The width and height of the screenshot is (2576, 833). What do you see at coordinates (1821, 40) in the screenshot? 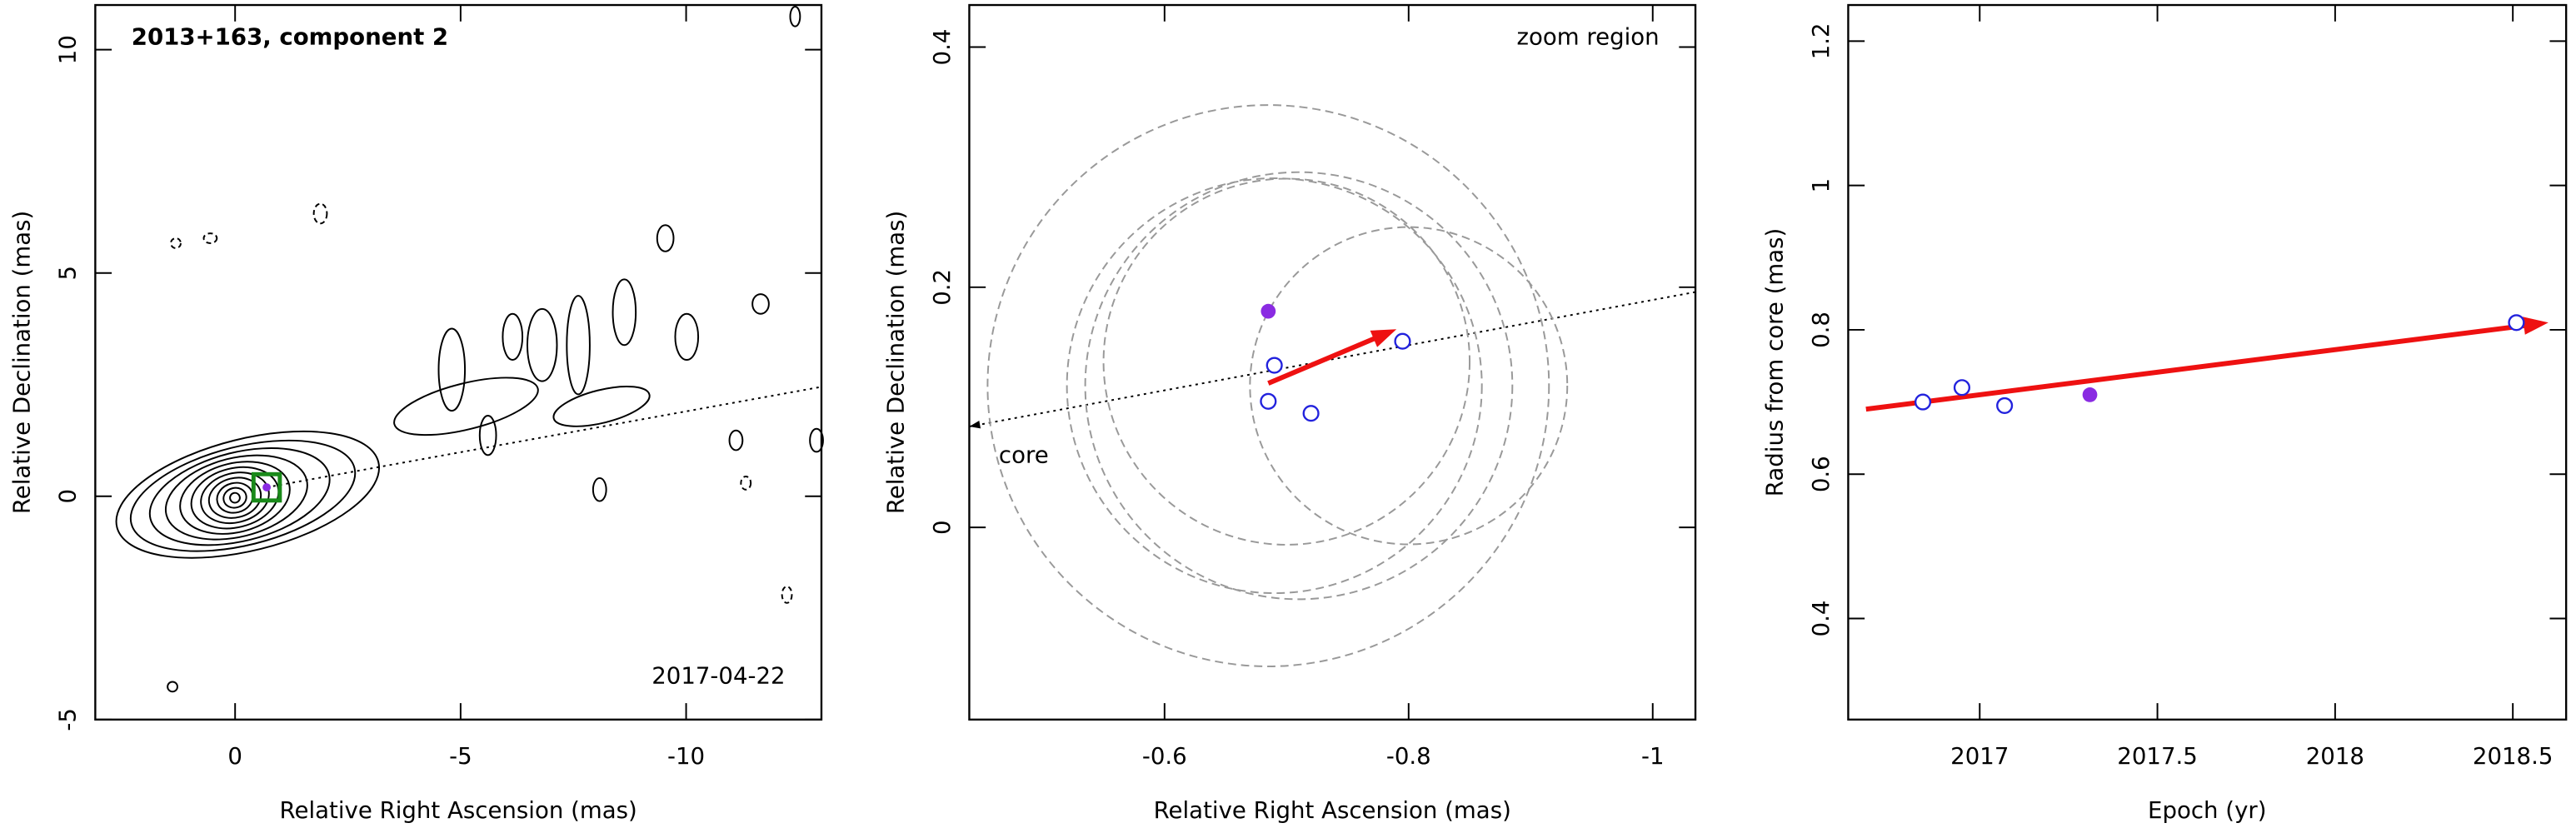
I see `y-tick-label: 1.2` at bounding box center [1821, 40].